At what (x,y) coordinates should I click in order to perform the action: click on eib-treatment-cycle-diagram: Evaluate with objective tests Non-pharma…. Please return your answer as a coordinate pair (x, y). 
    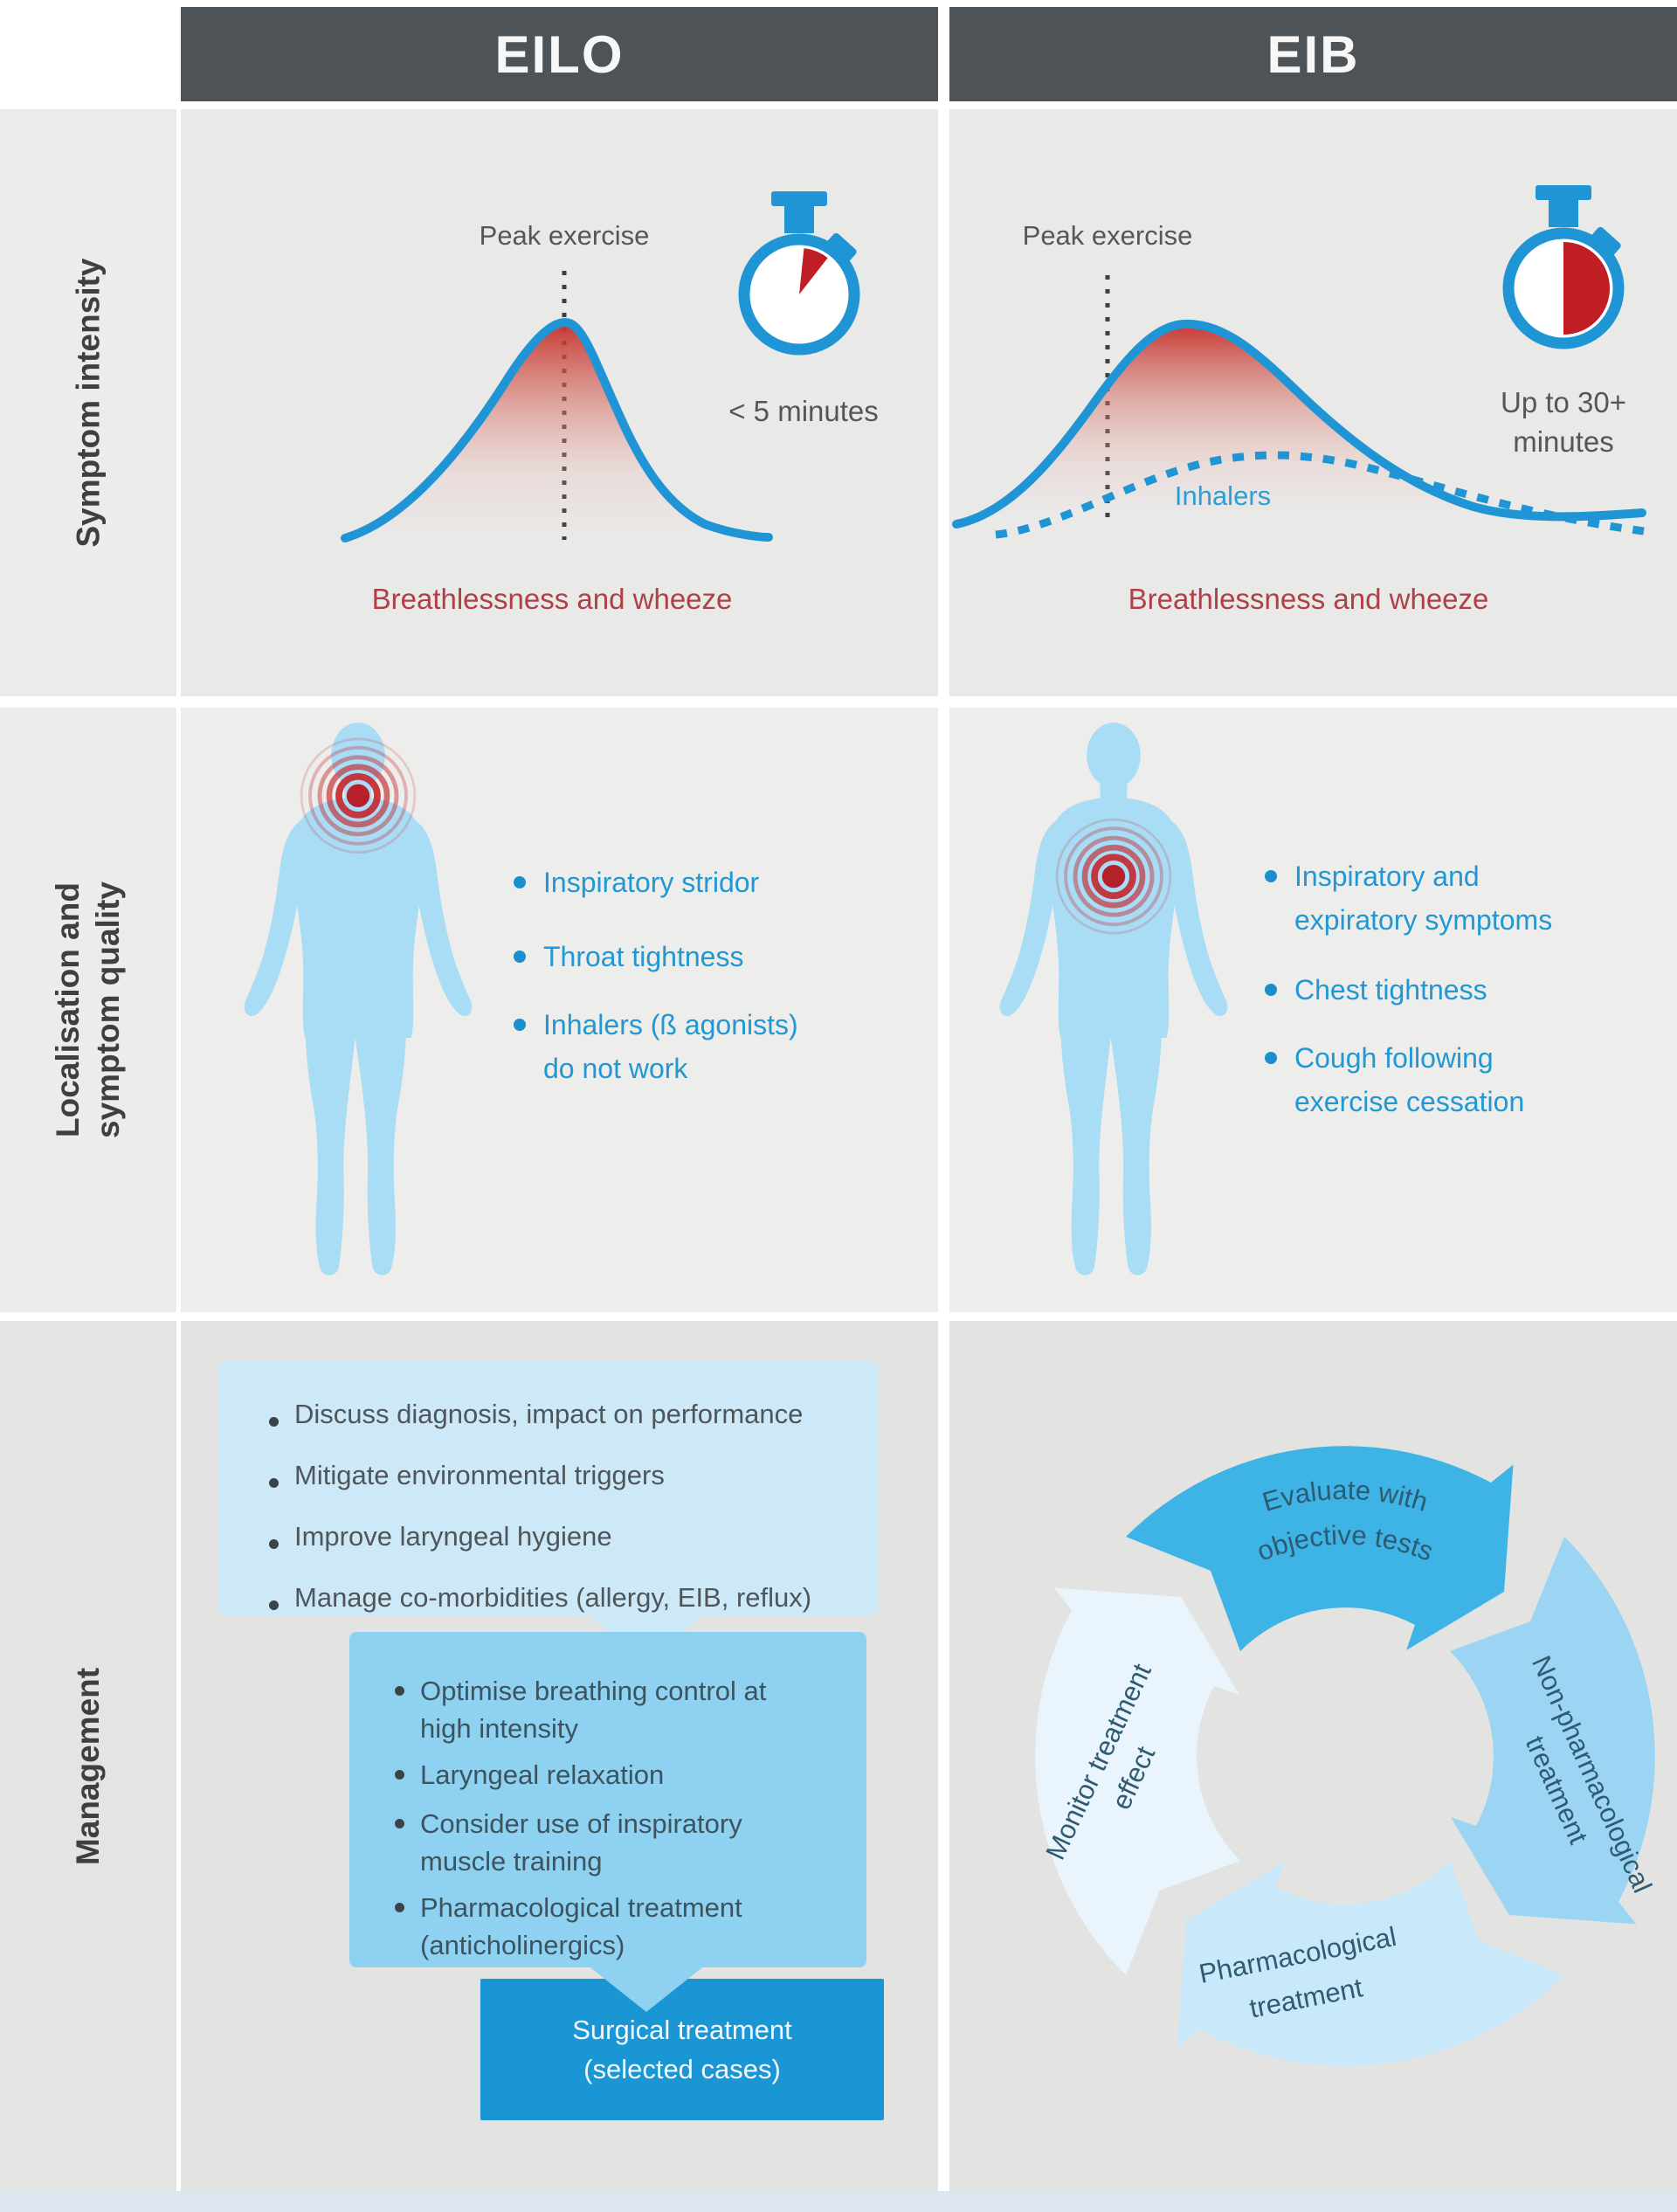
    Looking at the image, I should click on (1346, 1756).